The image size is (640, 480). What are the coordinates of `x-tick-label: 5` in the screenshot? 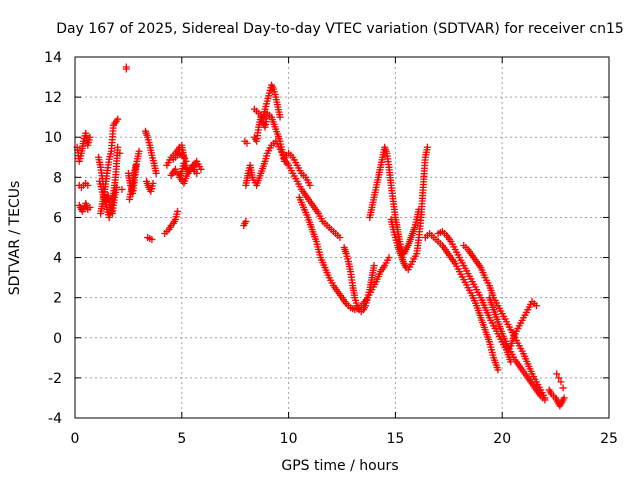 It's located at (181, 439).